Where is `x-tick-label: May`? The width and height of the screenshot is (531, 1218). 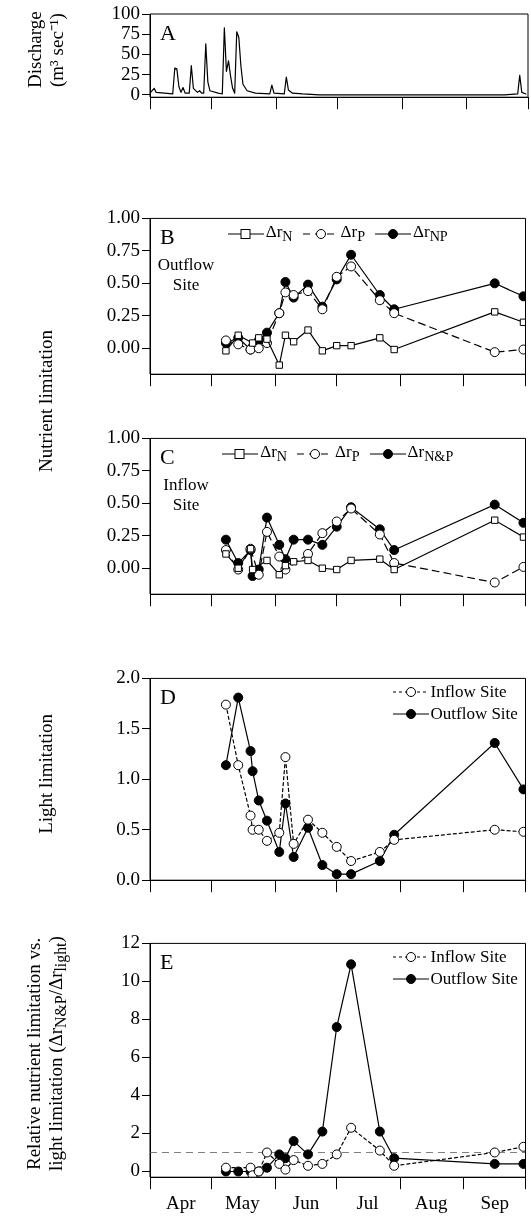 x-tick-label: May is located at coordinates (242, 1202).